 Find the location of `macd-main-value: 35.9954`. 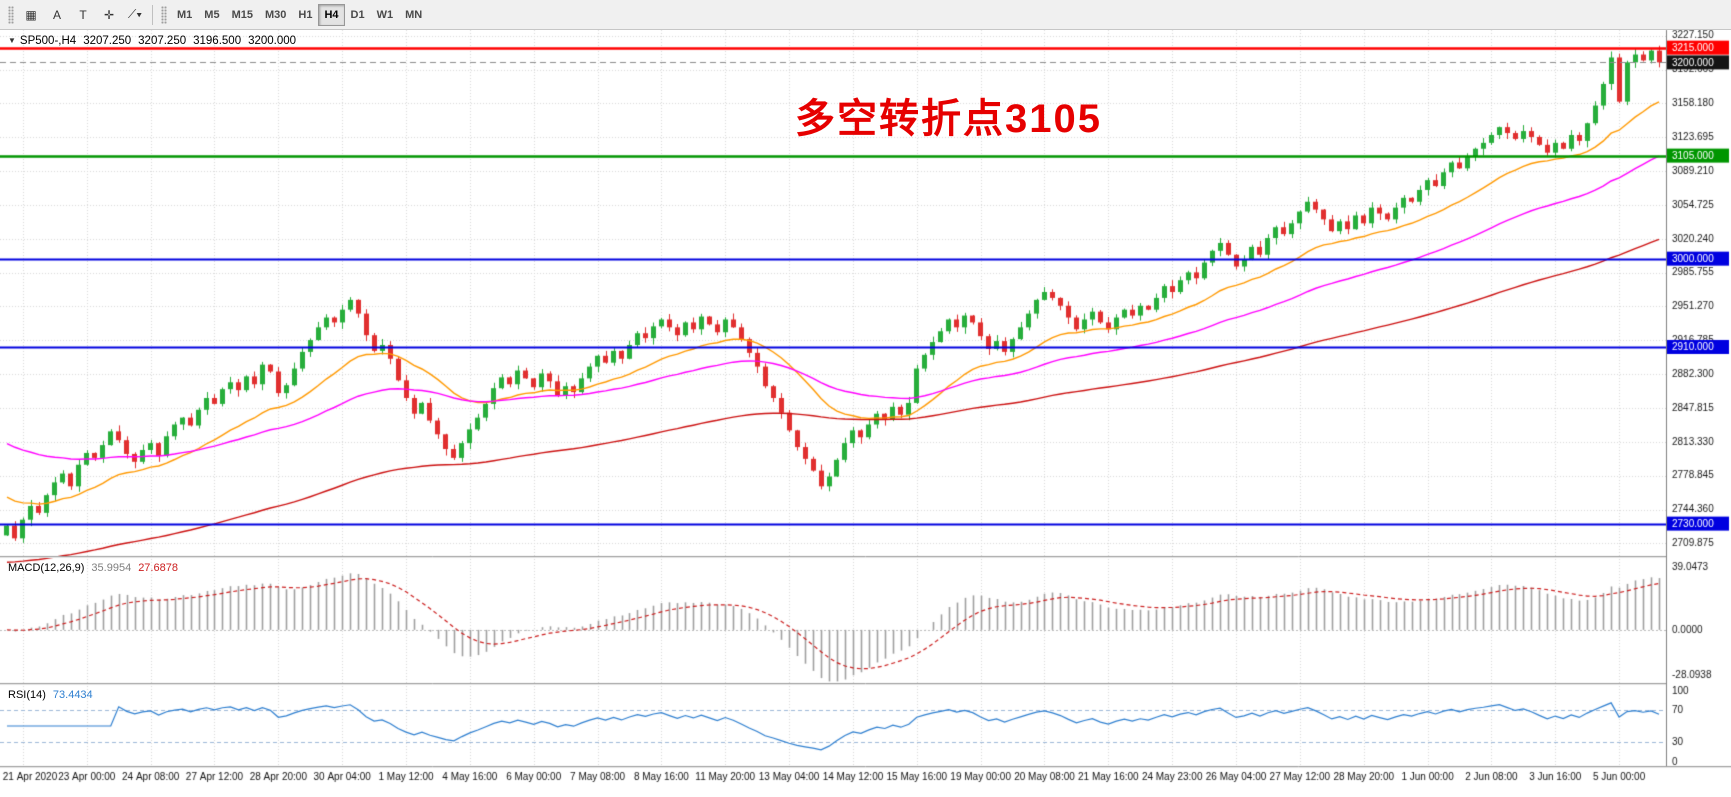

macd-main-value: 35.9954 is located at coordinates (111, 568).